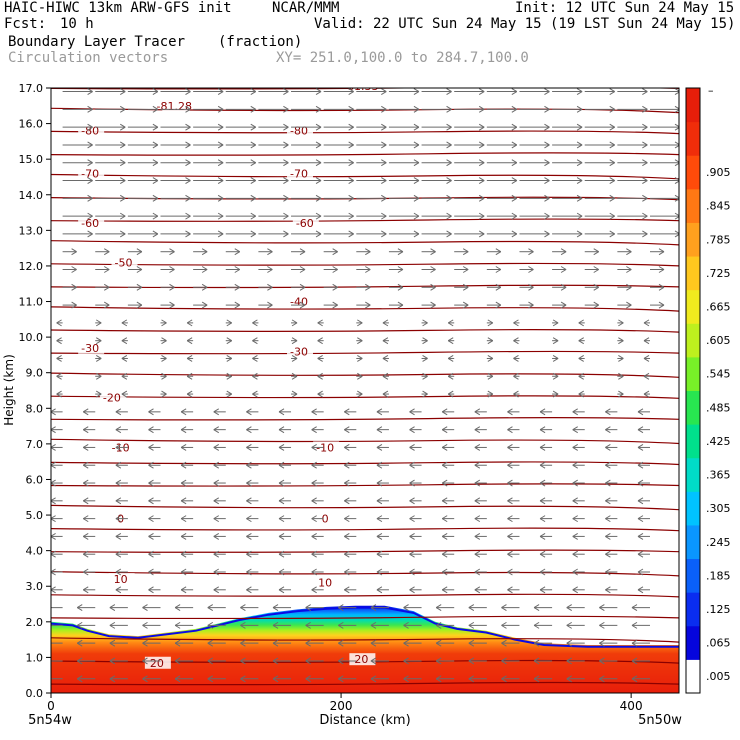 The width and height of the screenshot is (740, 740). What do you see at coordinates (660, 720) in the screenshot?
I see `x-end-label: 5n50w` at bounding box center [660, 720].